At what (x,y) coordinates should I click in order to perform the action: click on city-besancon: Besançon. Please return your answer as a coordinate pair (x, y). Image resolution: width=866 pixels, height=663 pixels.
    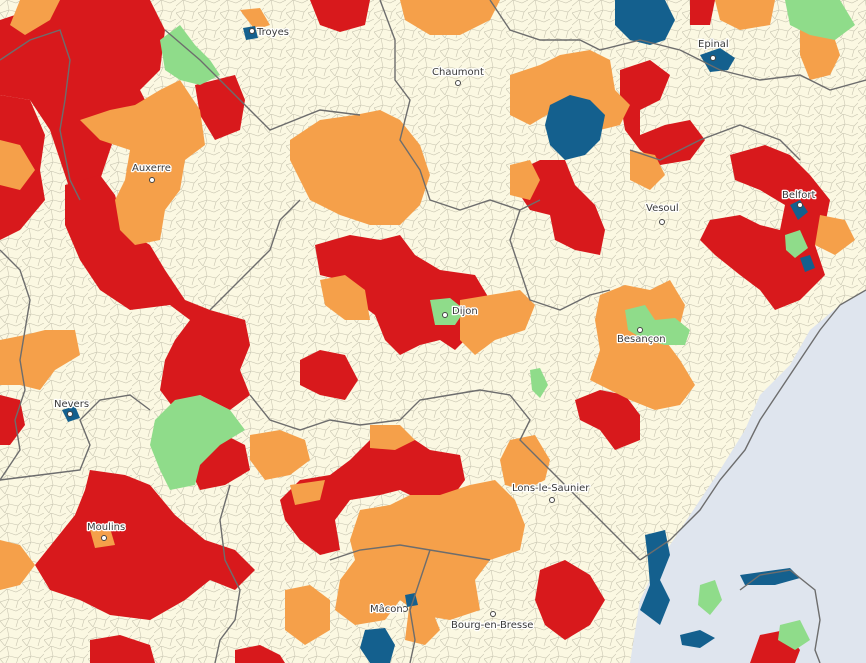
    Looking at the image, I should click on (641, 336).